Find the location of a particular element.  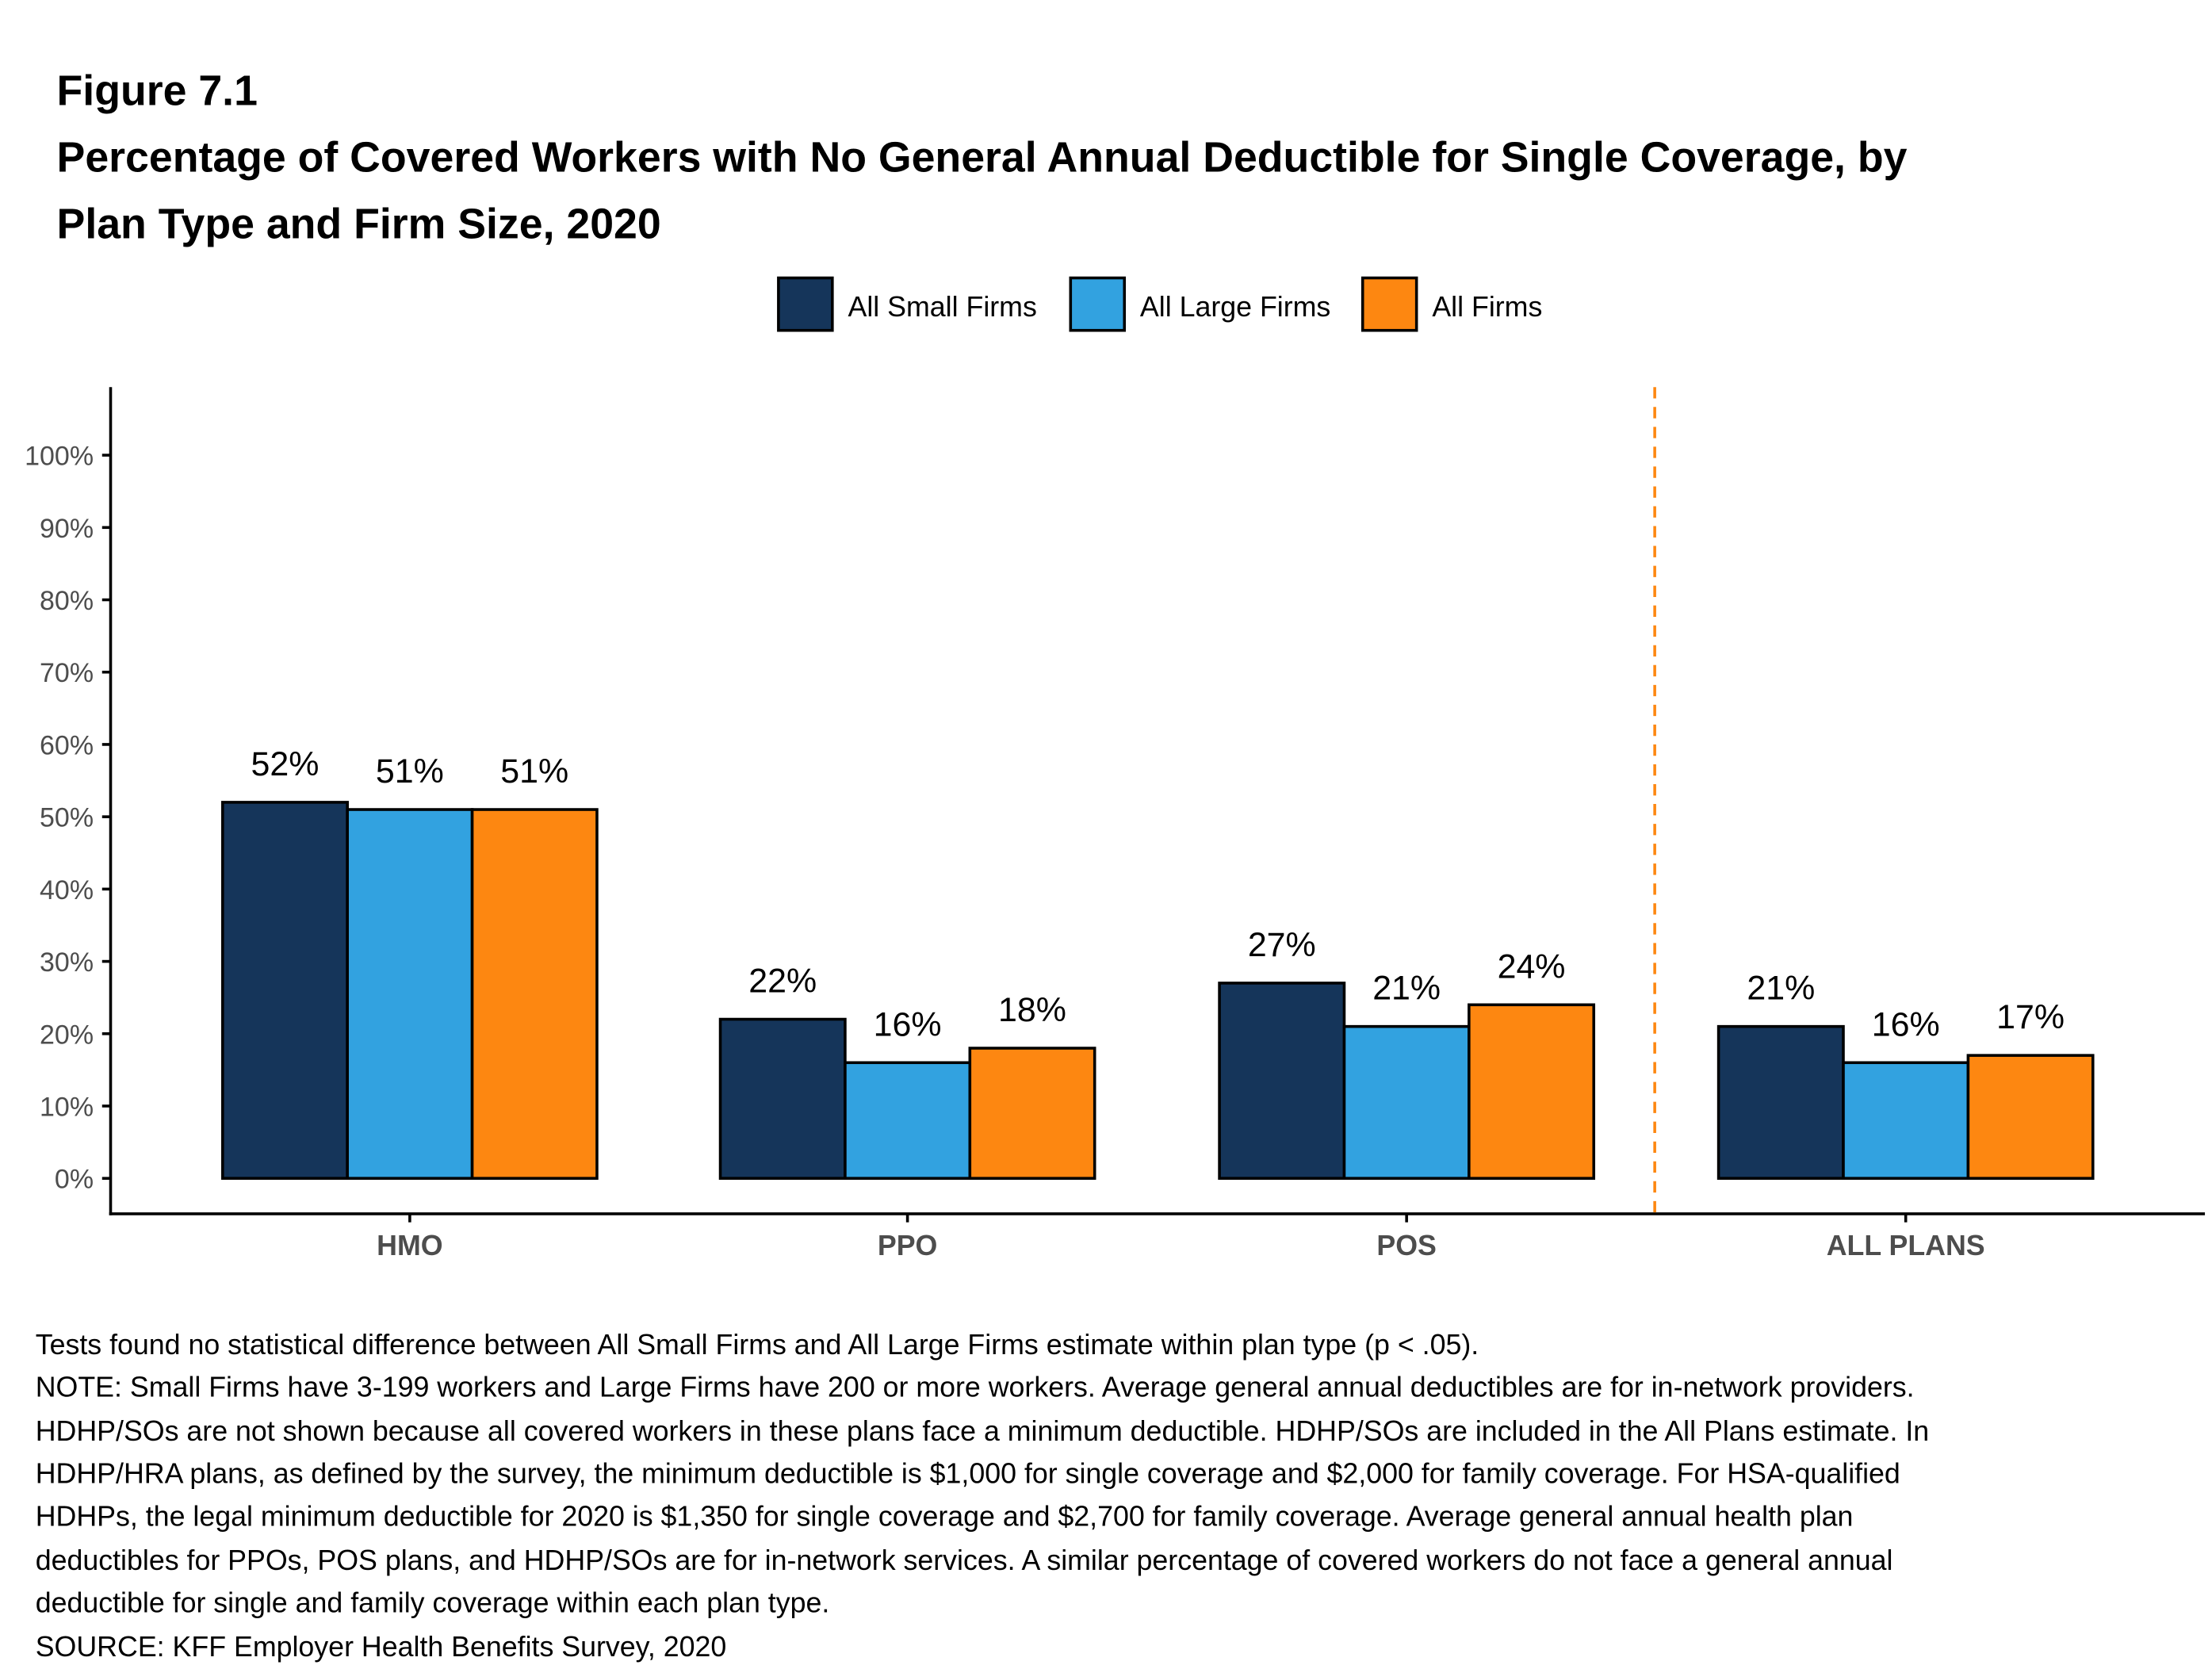

x-tick-label: ALL PLANS is located at coordinates (1906, 1245).